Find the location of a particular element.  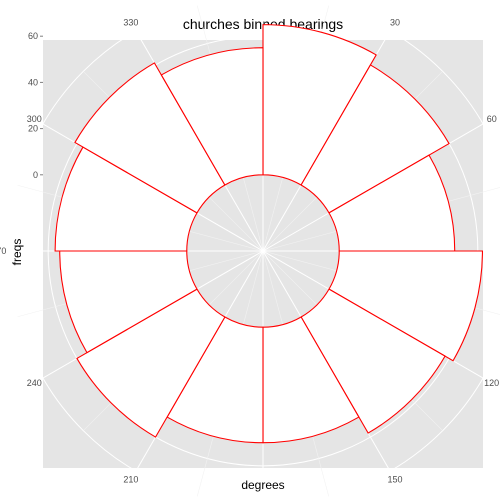

radial-tick-label: 20 is located at coordinates (33, 129).